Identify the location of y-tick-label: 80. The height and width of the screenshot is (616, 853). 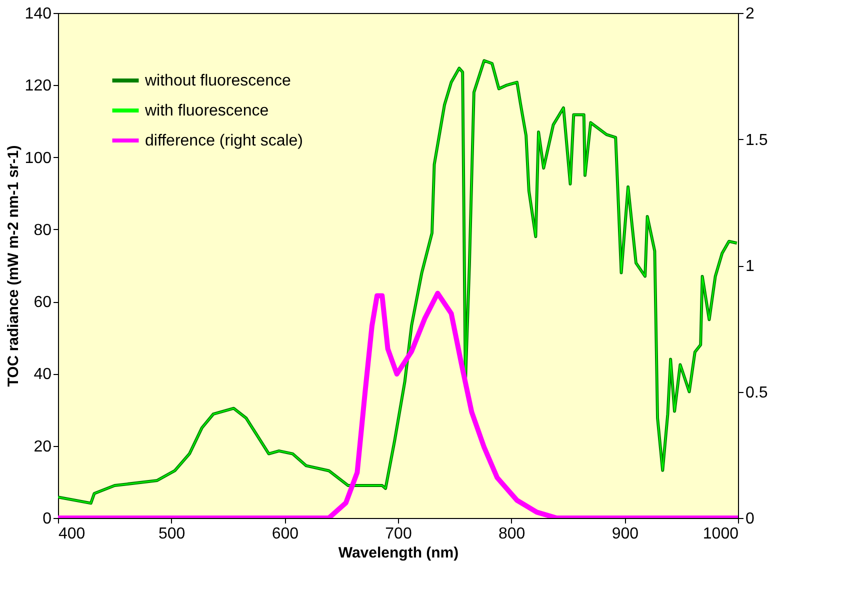
(43, 230).